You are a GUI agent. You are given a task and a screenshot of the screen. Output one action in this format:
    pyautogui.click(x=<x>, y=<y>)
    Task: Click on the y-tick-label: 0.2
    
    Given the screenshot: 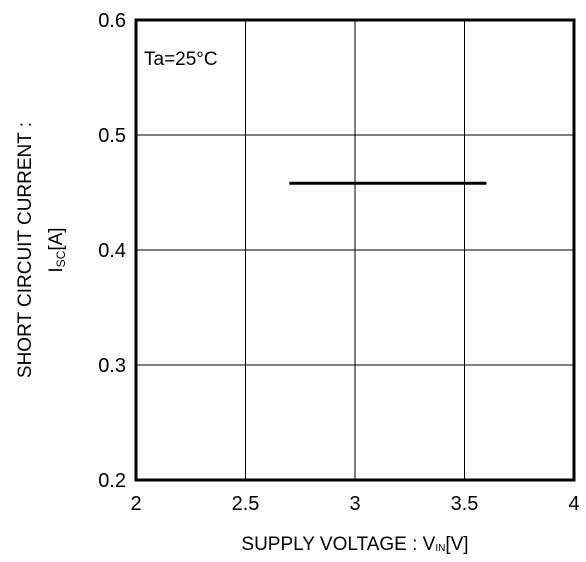 What is the action you would take?
    pyautogui.click(x=112, y=481)
    